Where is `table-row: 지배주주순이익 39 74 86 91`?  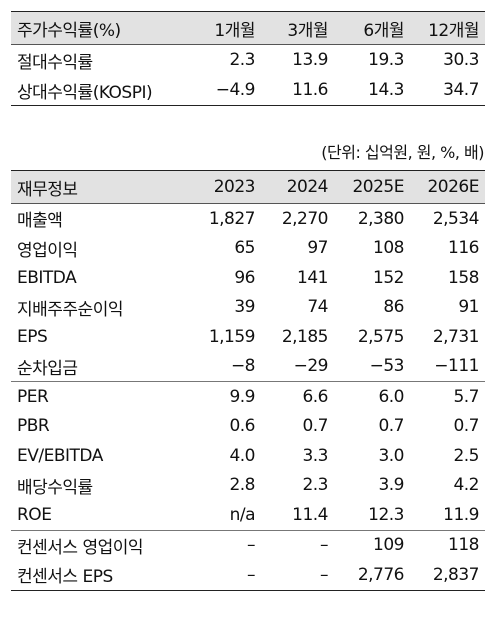
table-row: 지배주주순이익 39 74 86 91 is located at coordinates (248, 308).